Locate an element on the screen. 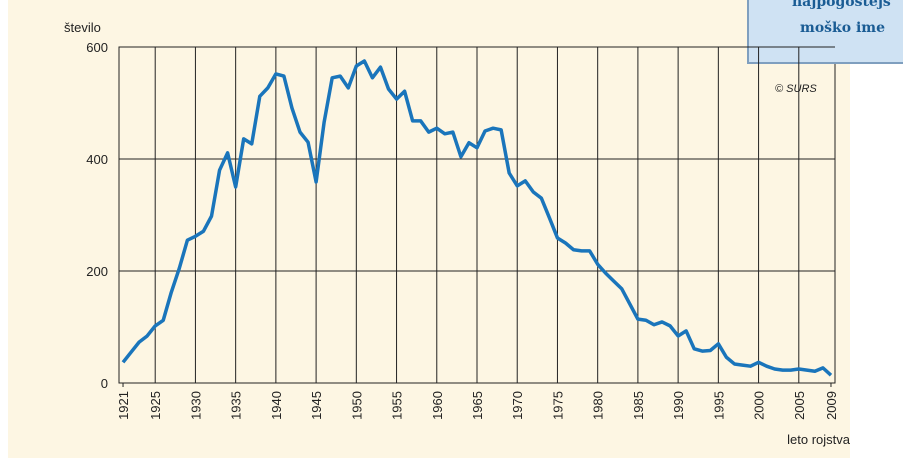 This screenshot has width=903, height=465. x-tick-label: 1965 is located at coordinates (477, 405).